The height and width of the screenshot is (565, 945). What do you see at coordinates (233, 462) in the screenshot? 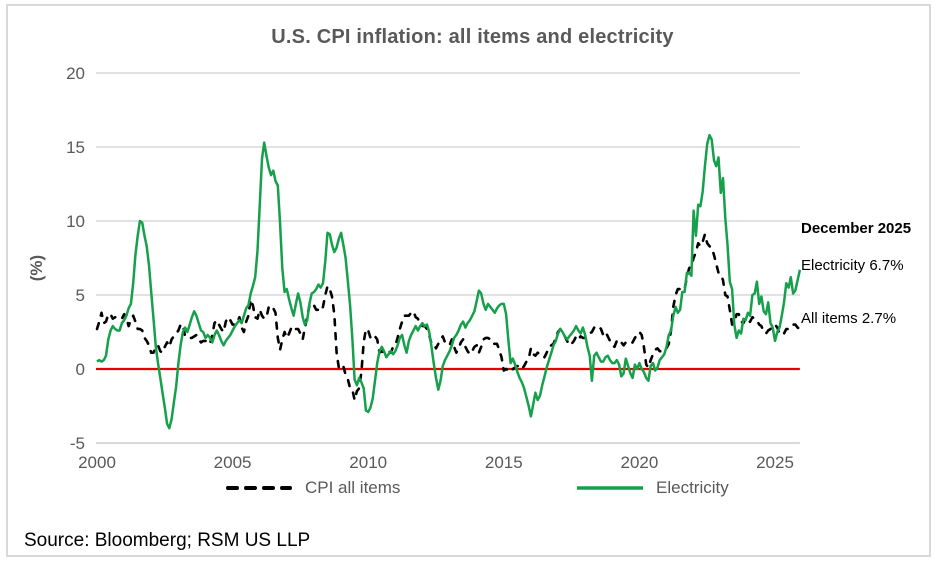
I see `x-tick-label-2005: 2005` at bounding box center [233, 462].